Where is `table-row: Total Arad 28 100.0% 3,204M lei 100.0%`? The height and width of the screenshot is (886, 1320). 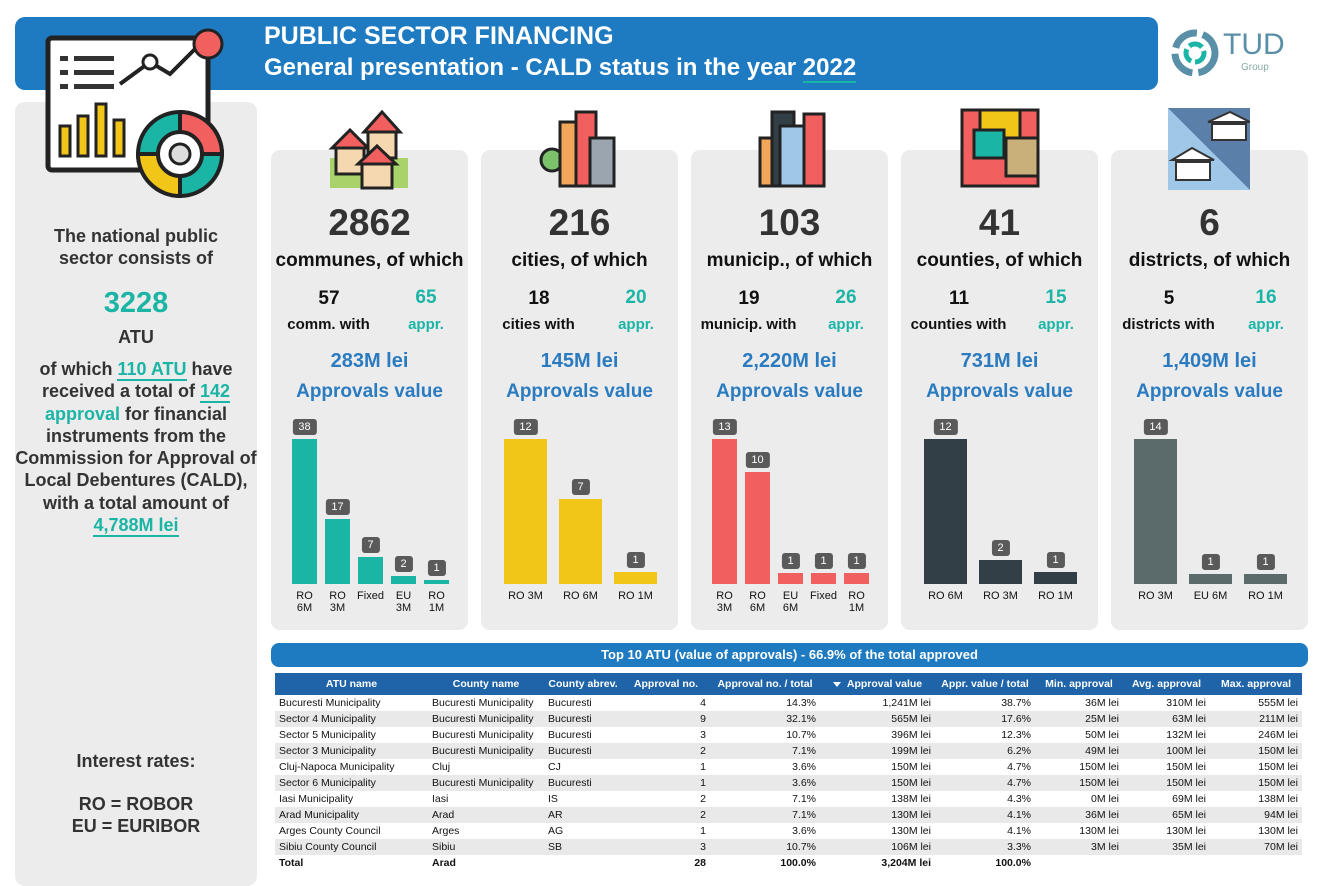 table-row: Total Arad 28 100.0% 3,204M lei 100.0% is located at coordinates (788, 863).